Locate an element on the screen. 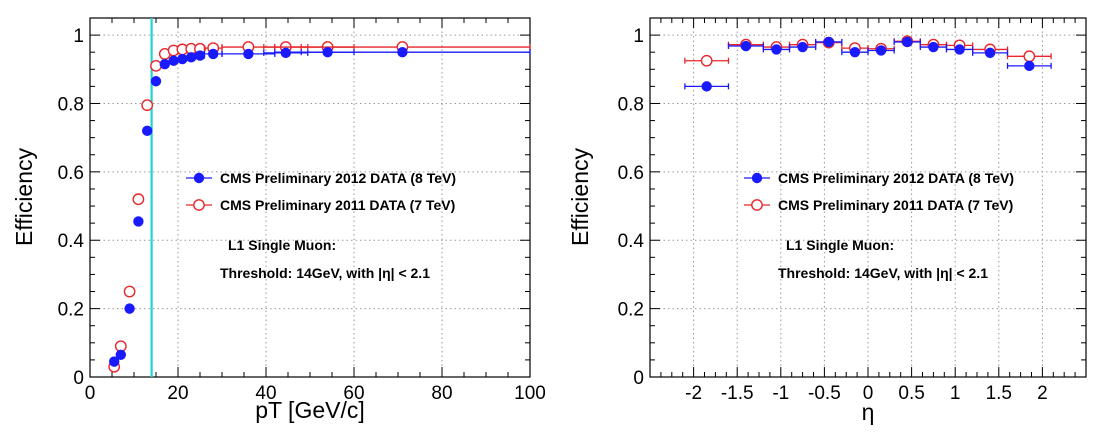  x-tick-label: 1.5 is located at coordinates (999, 393).